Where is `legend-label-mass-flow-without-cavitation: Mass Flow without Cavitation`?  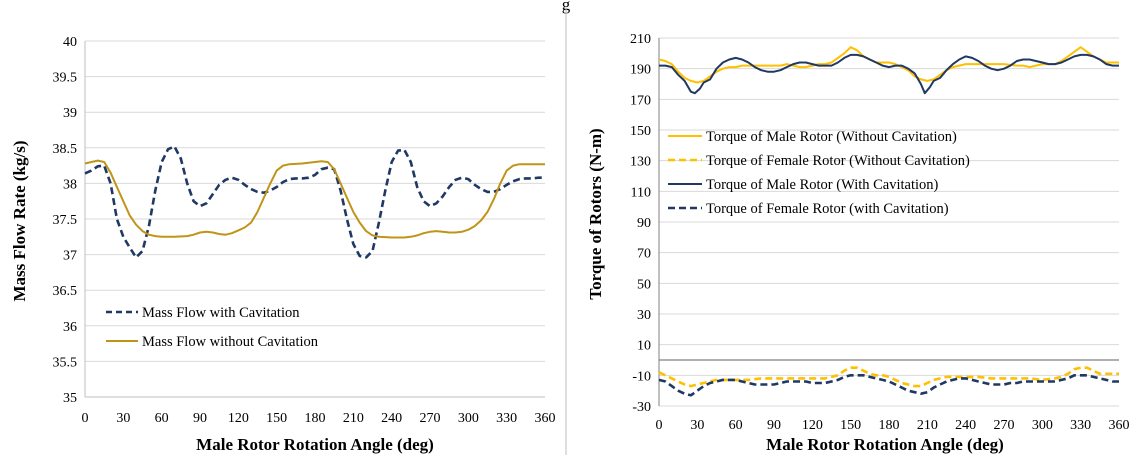 legend-label-mass-flow-without-cavitation: Mass Flow without Cavitation is located at coordinates (230, 342).